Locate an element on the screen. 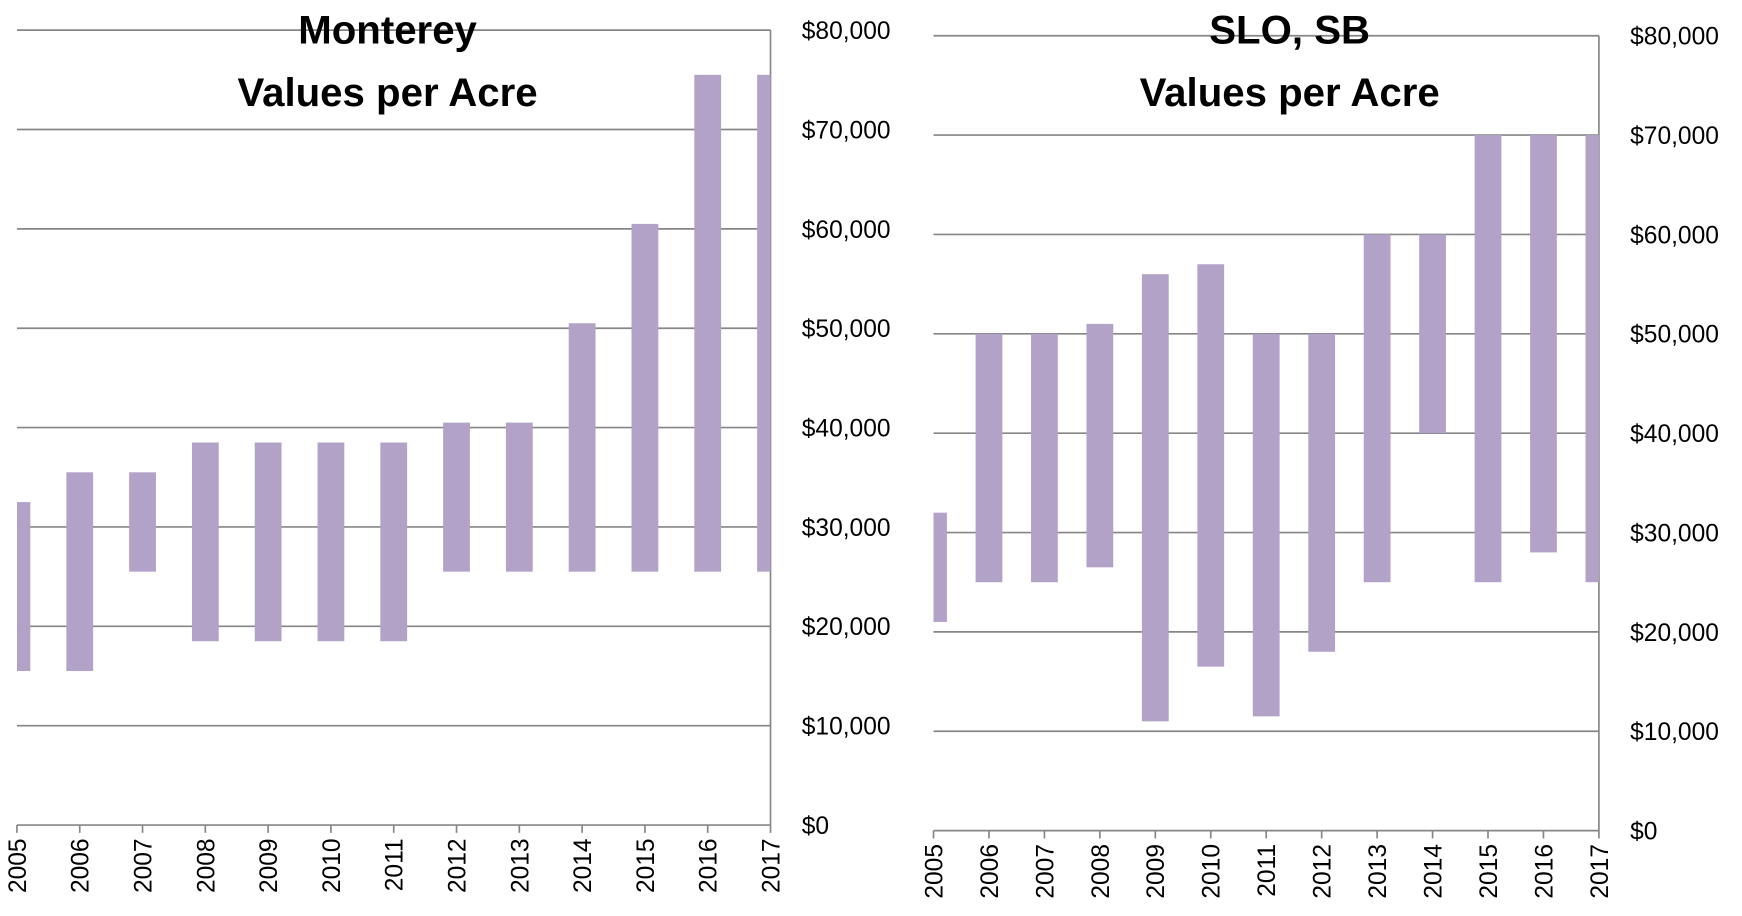 The height and width of the screenshot is (916, 1742). chart-title: SLO, SB is located at coordinates (1289, 30).